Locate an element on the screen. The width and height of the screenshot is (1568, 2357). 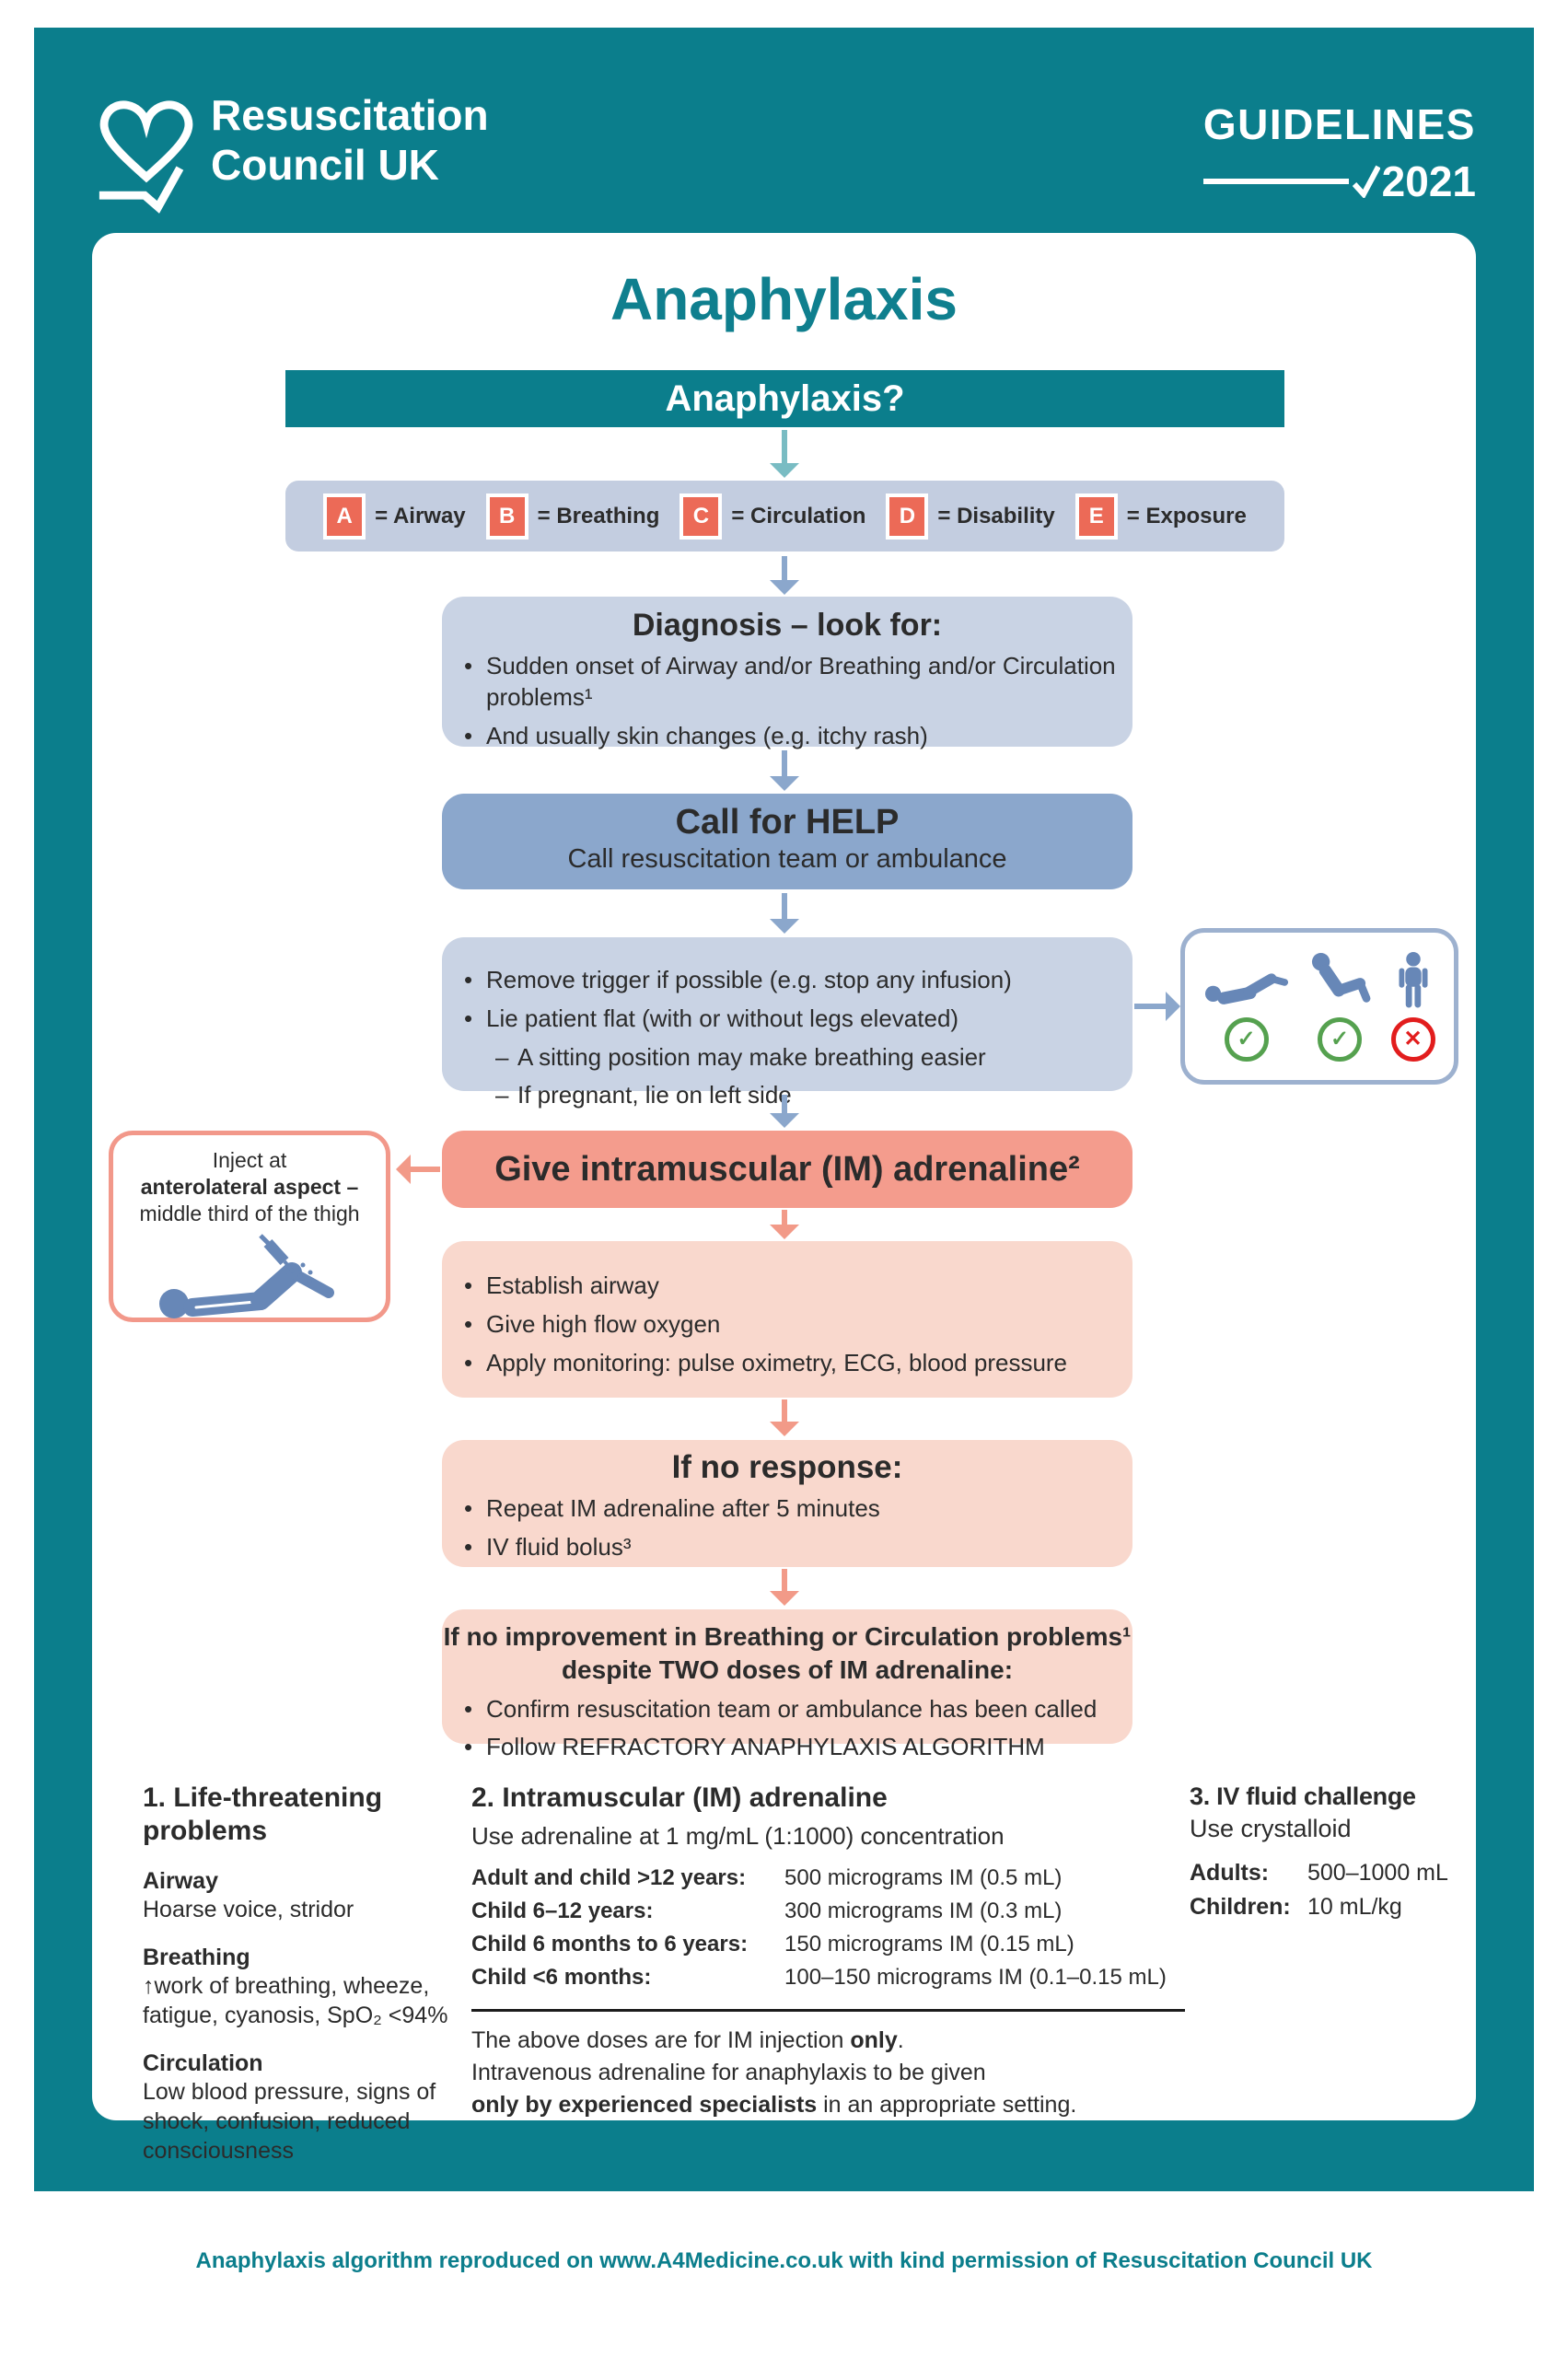
footnote-iv-subheading: Use crystalloid is located at coordinates (1271, 1829).